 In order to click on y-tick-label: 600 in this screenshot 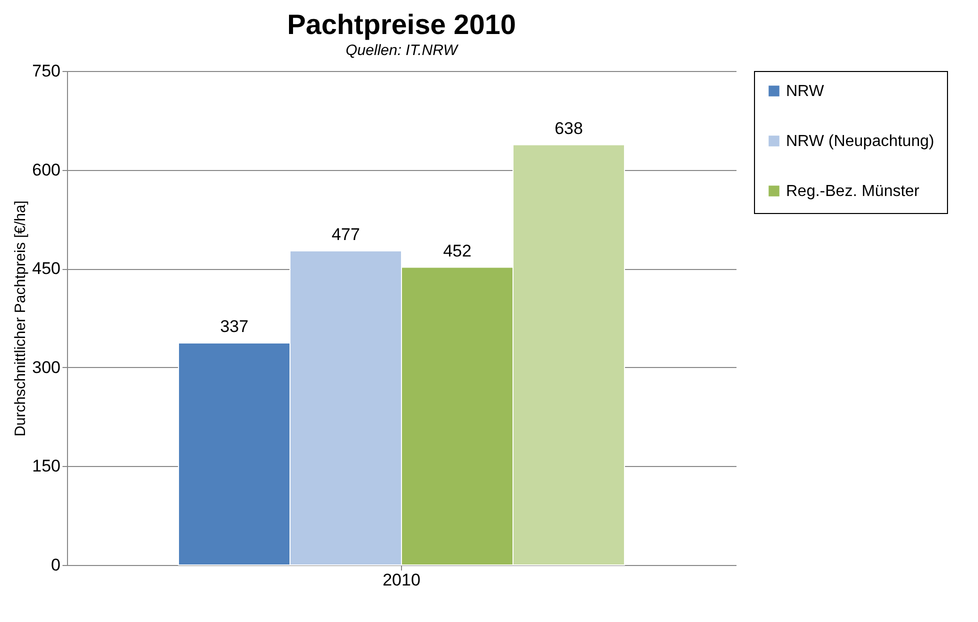, I will do `click(46, 170)`.